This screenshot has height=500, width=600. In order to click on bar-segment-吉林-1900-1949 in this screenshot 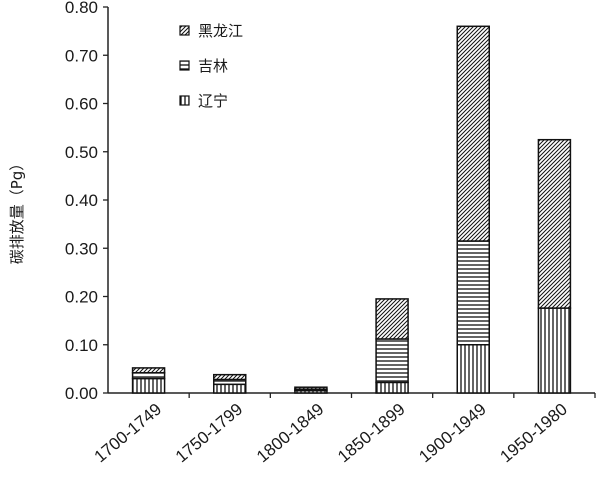, I will do `click(473, 293)`.